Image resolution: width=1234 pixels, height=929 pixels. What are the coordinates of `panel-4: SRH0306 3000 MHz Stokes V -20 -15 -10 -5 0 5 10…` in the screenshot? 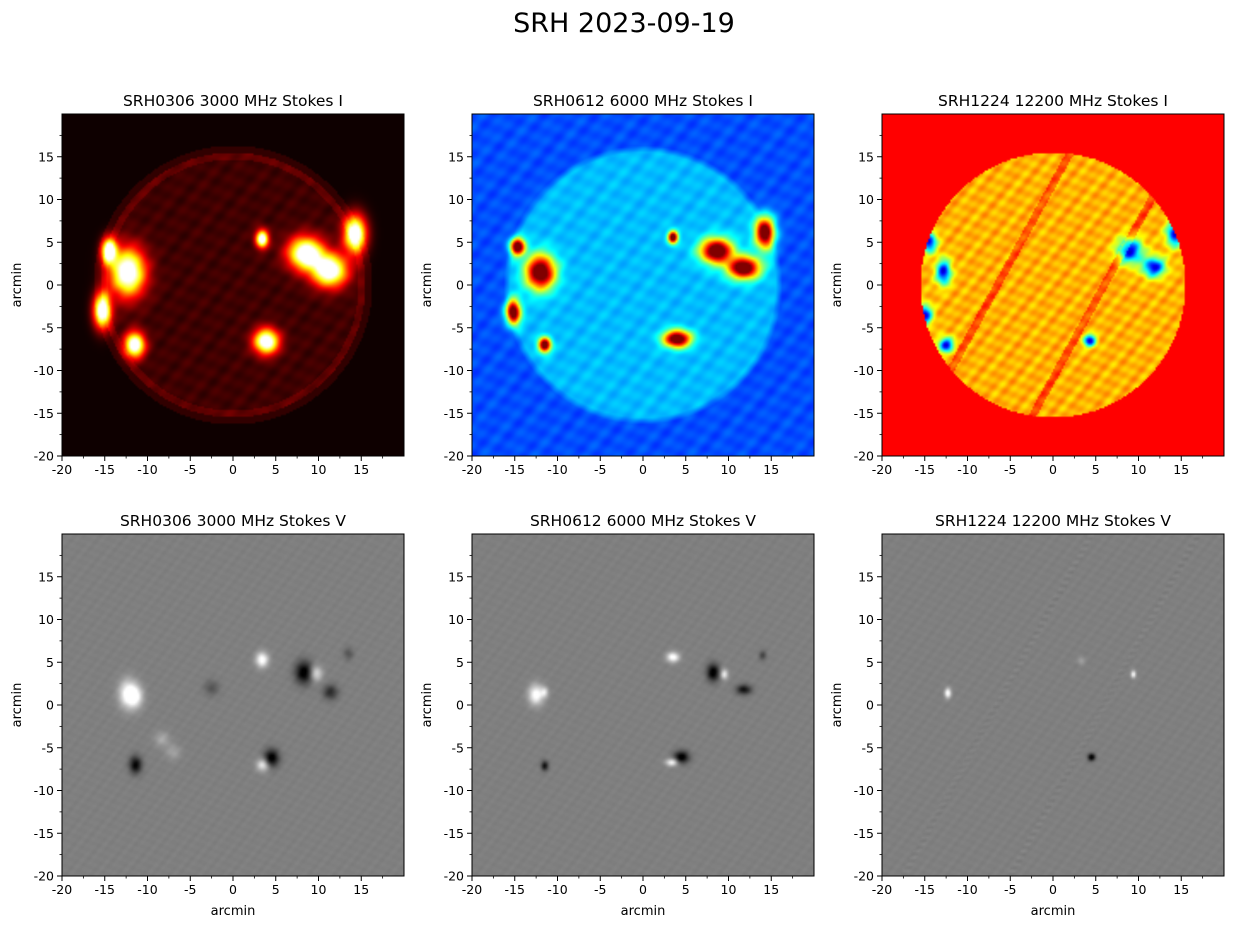 It's located at (207, 715).